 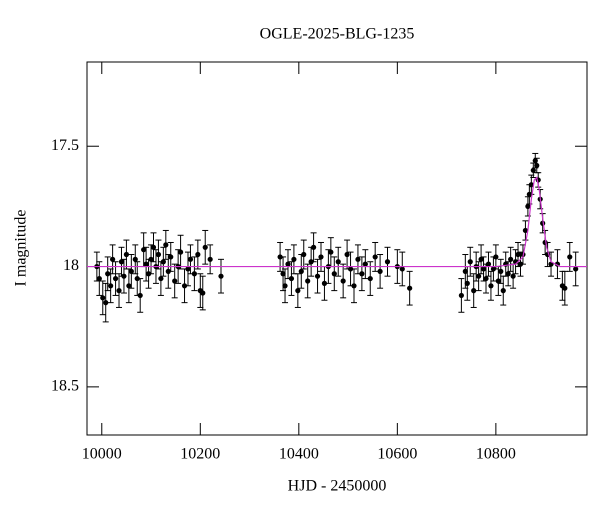 What do you see at coordinates (337, 222) in the screenshot?
I see `model-line` at bounding box center [337, 222].